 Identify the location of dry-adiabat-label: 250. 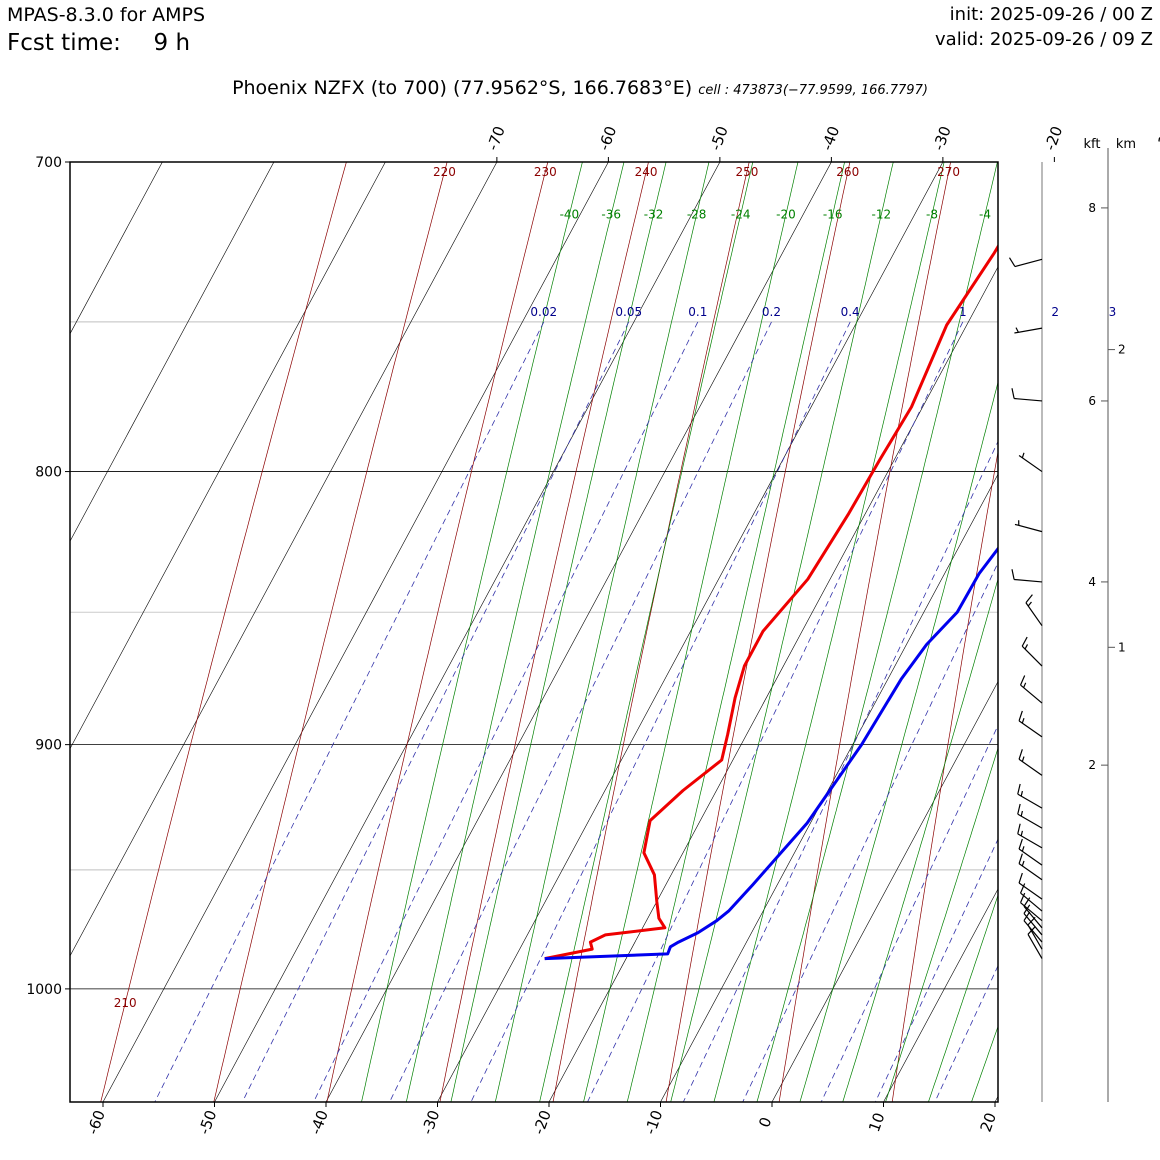
(746, 172).